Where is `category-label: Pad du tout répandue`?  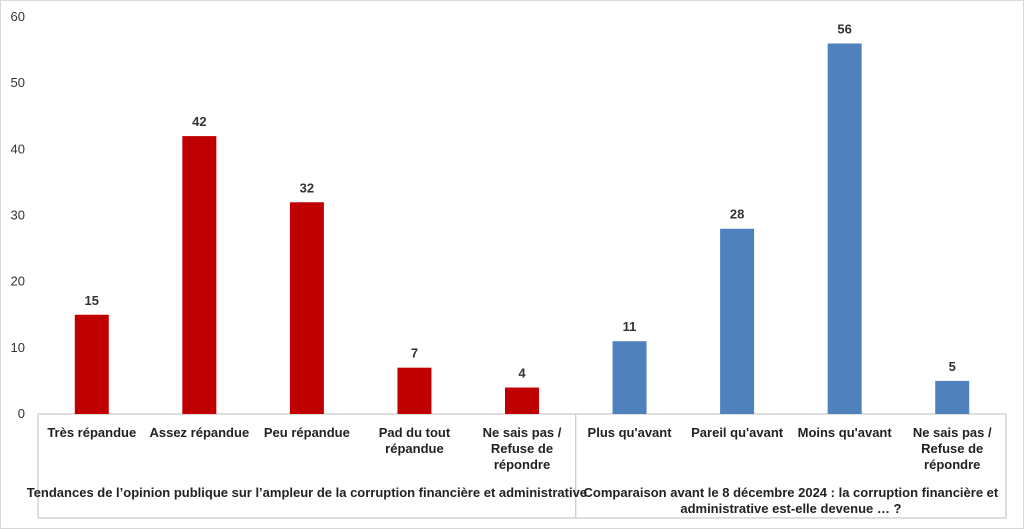
category-label: Pad du tout répandue is located at coordinates (415, 440).